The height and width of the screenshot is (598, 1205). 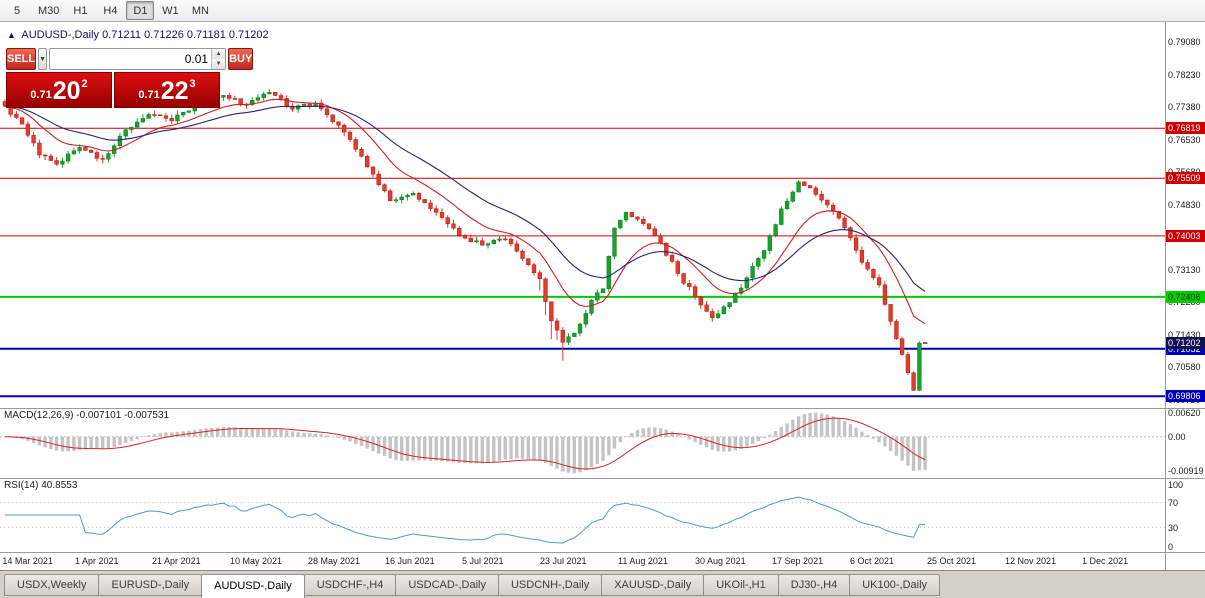 I want to click on stepper-down-icon: ▼, so click(x=219, y=64).